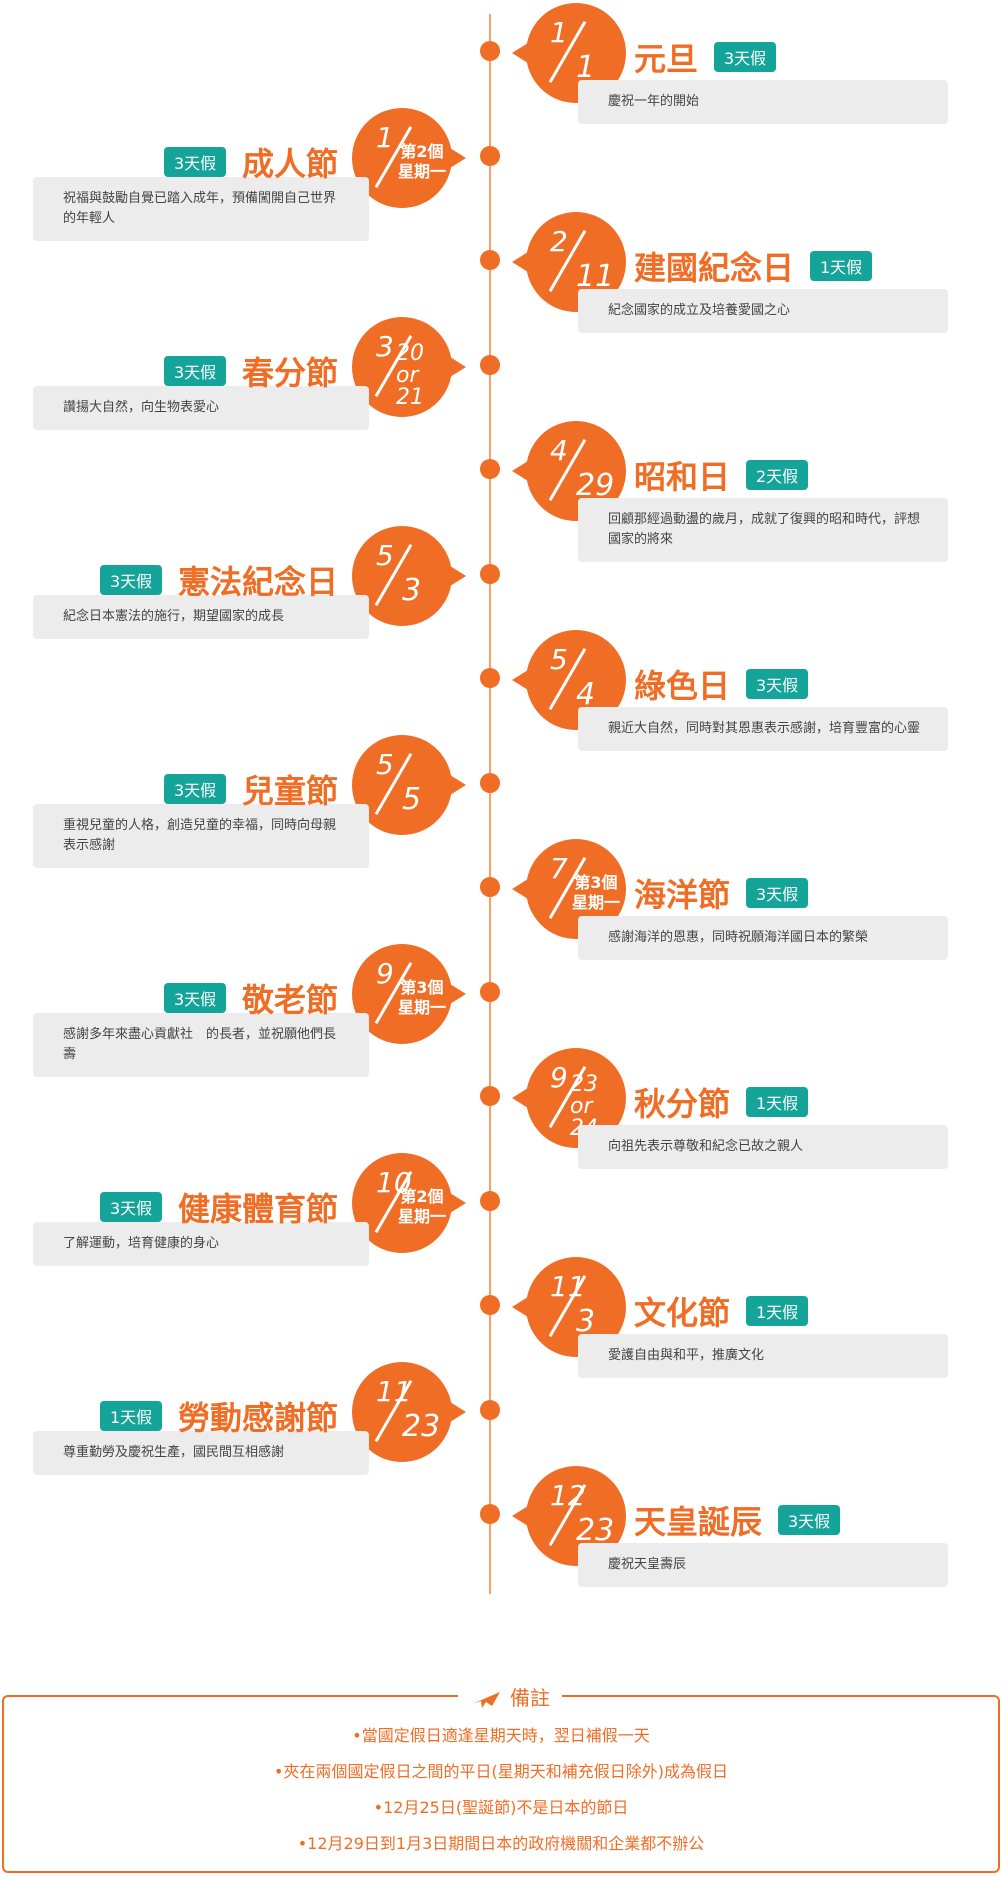 The image size is (1003, 1877). Describe the element at coordinates (501, 490) in the screenshot. I see `holiday-row: 4 29 回顧那經過動盪的歲月，成就了復興的昭和時代，評想國家的將來 昭和日 2天假` at that location.